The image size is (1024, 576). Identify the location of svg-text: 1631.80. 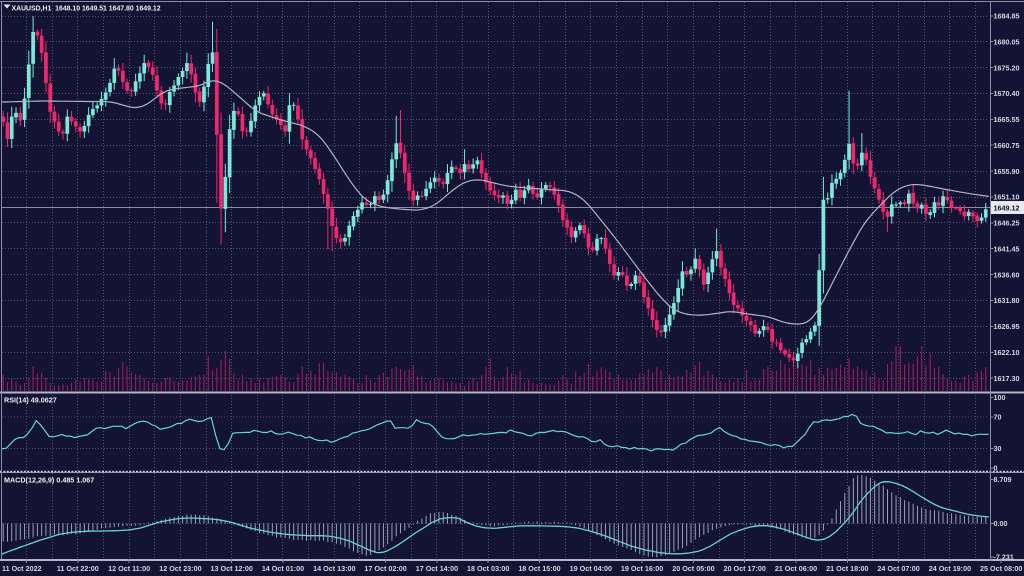
(1007, 300).